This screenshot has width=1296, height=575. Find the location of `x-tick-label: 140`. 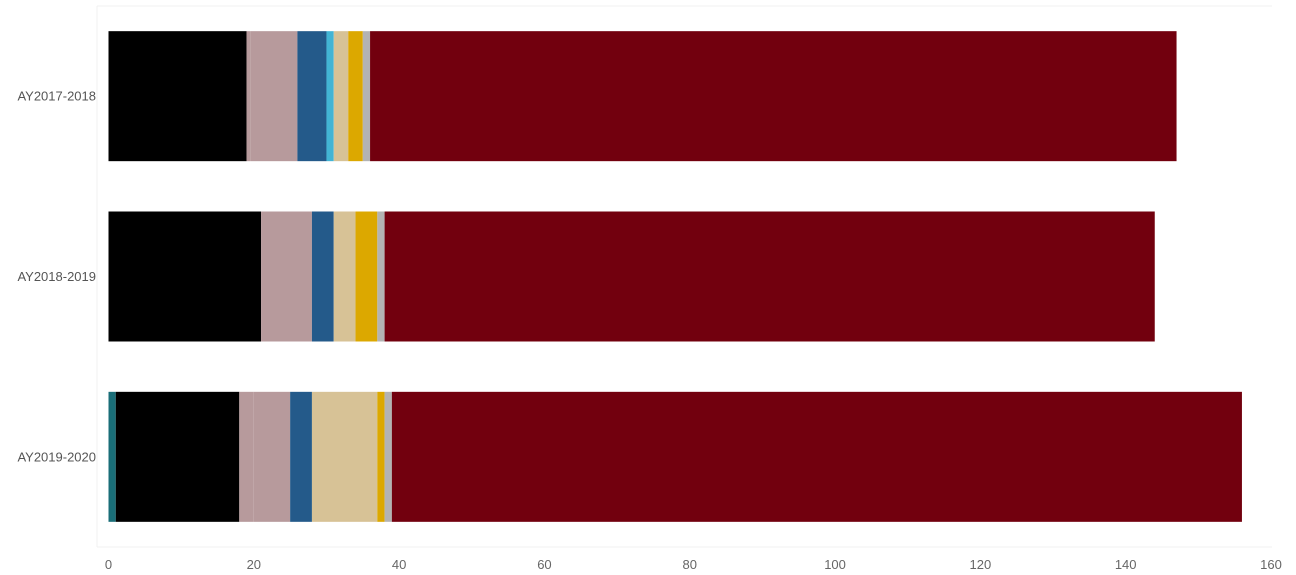

x-tick-label: 140 is located at coordinates (1126, 564).